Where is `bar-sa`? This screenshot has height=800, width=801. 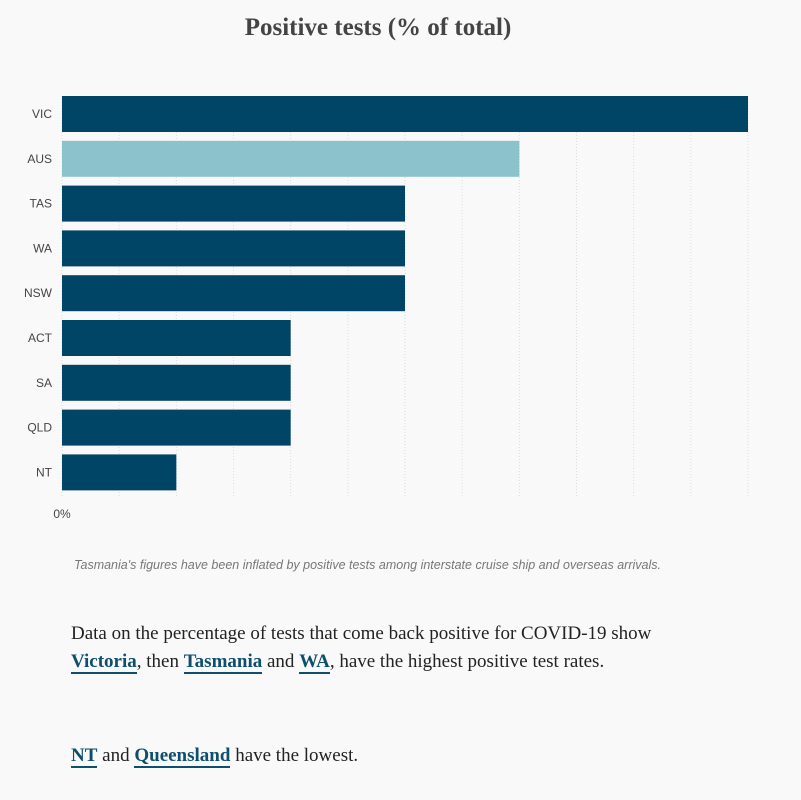 bar-sa is located at coordinates (176, 382).